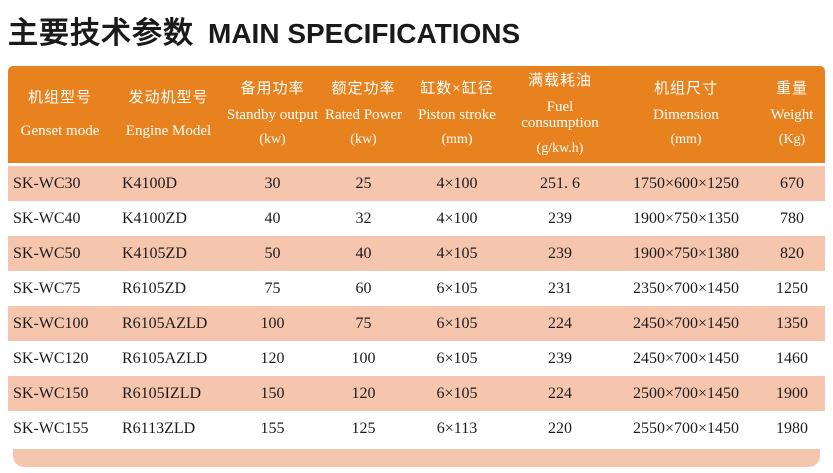 The width and height of the screenshot is (833, 473). I want to click on table-cell-standby-output: 150, so click(272, 393).